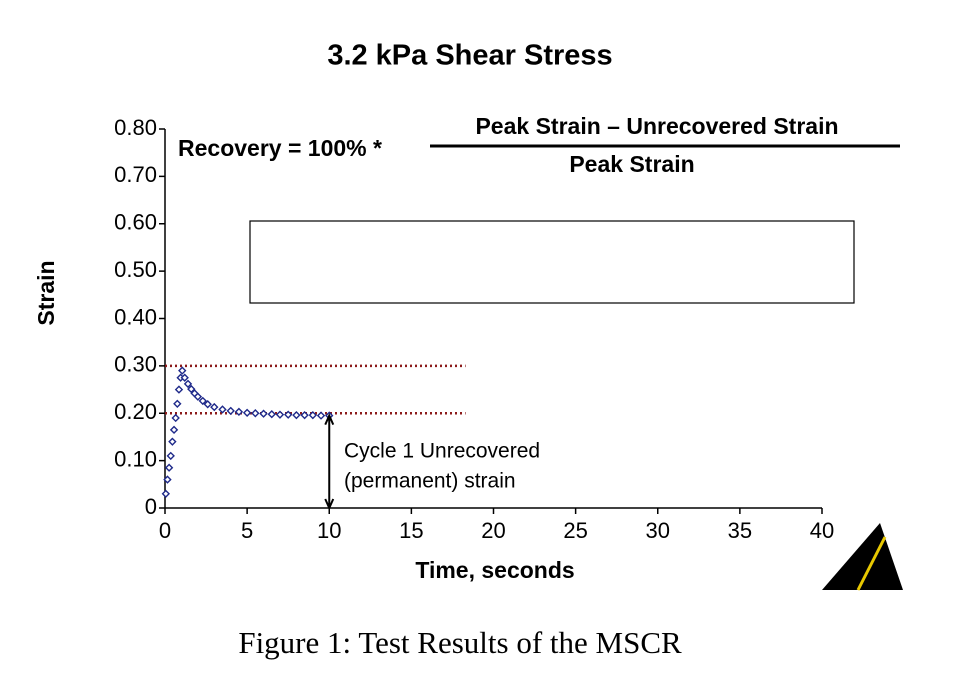  What do you see at coordinates (280, 148) in the screenshot?
I see `formula-lhs: Recovery = 100% *` at bounding box center [280, 148].